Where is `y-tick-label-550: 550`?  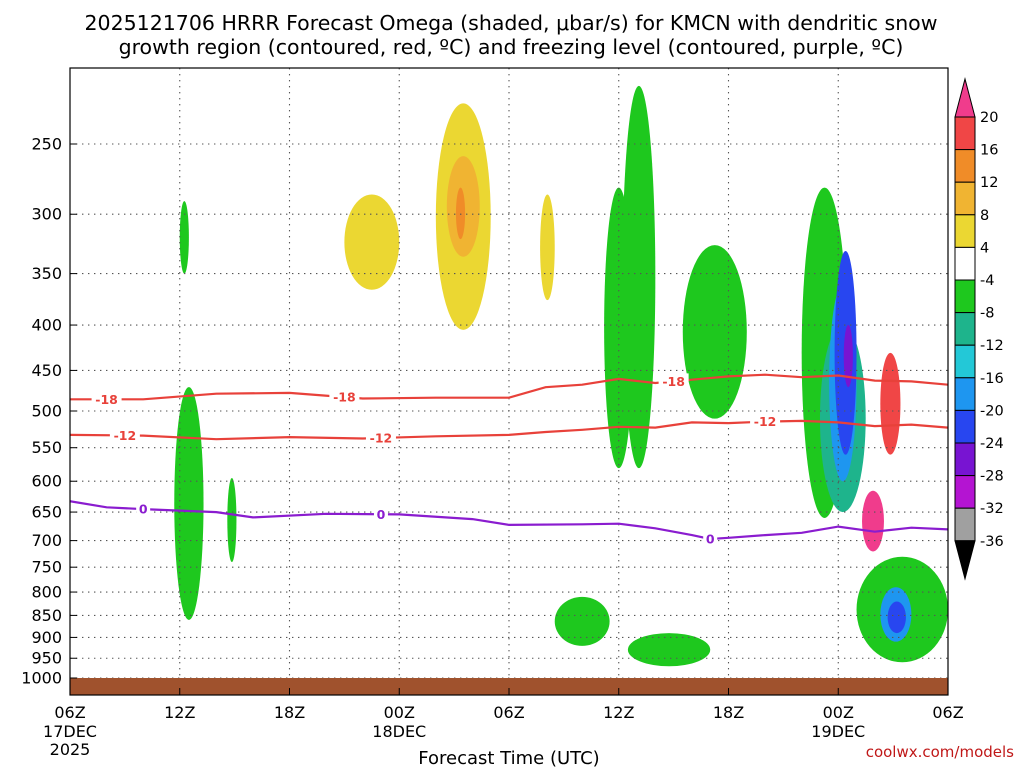
y-tick-label-550: 550 is located at coordinates (46, 447).